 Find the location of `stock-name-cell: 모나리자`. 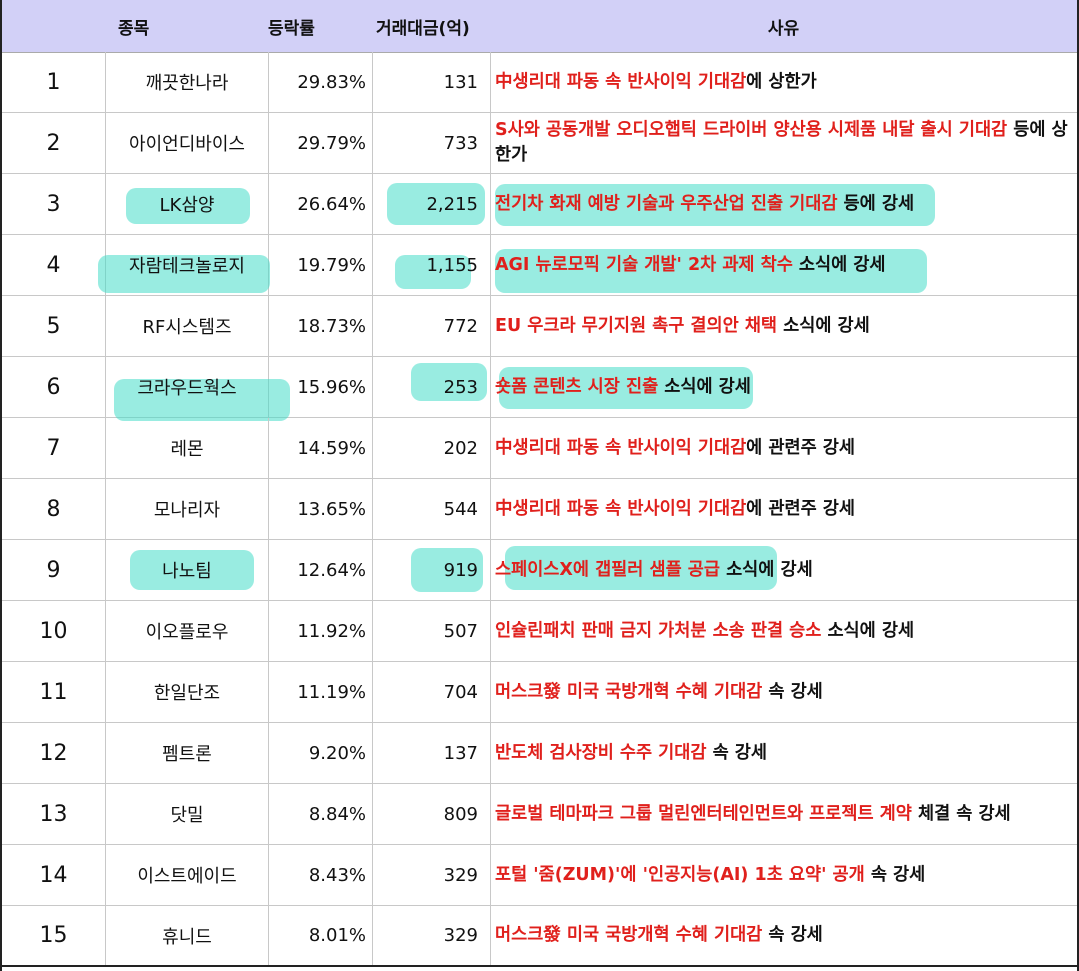

stock-name-cell: 모나리자 is located at coordinates (187, 509).